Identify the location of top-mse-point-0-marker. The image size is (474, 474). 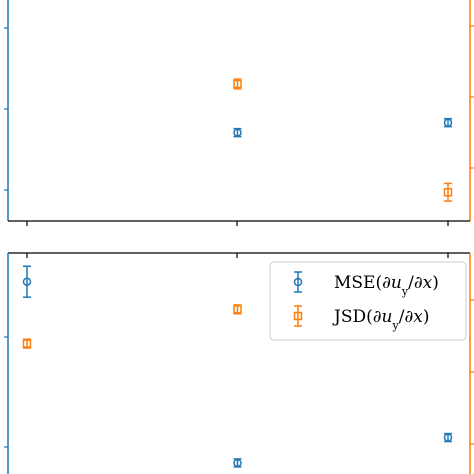
(237, 132).